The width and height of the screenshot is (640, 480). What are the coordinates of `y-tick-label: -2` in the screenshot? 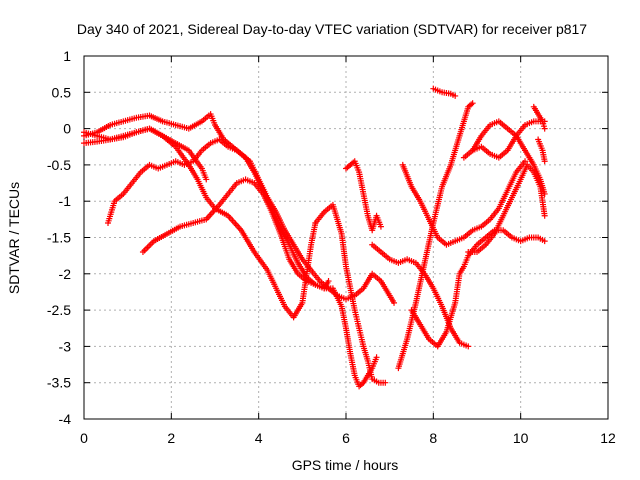 It's located at (65, 274).